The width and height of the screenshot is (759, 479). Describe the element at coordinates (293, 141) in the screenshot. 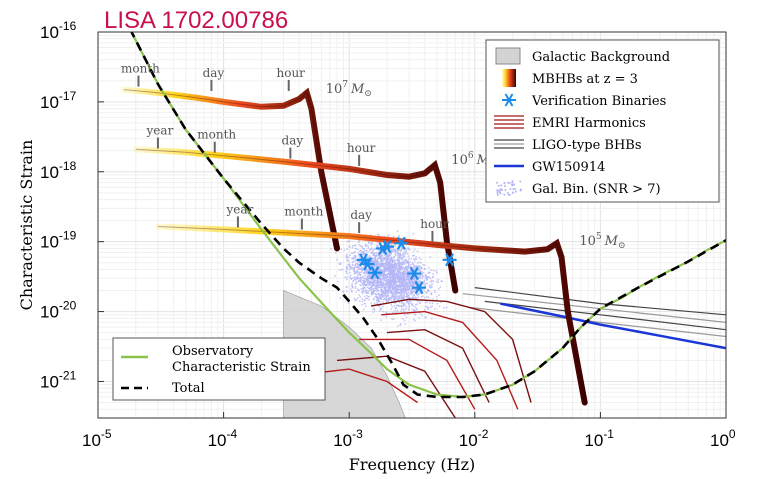

I see `time-marker-label: day` at that location.